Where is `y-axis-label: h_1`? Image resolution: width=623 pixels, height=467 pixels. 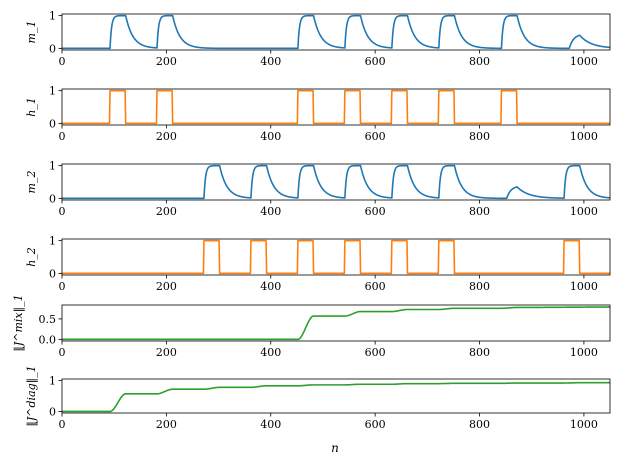 y-axis-label: h_1 is located at coordinates (31, 107).